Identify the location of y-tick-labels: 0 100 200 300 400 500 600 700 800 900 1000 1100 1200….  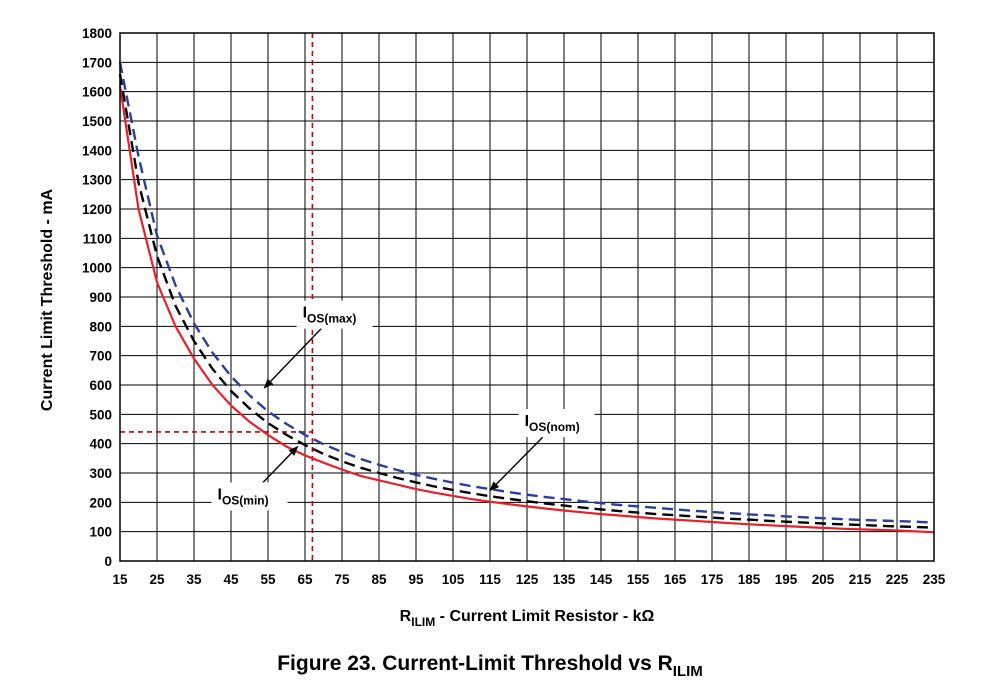
(97, 297).